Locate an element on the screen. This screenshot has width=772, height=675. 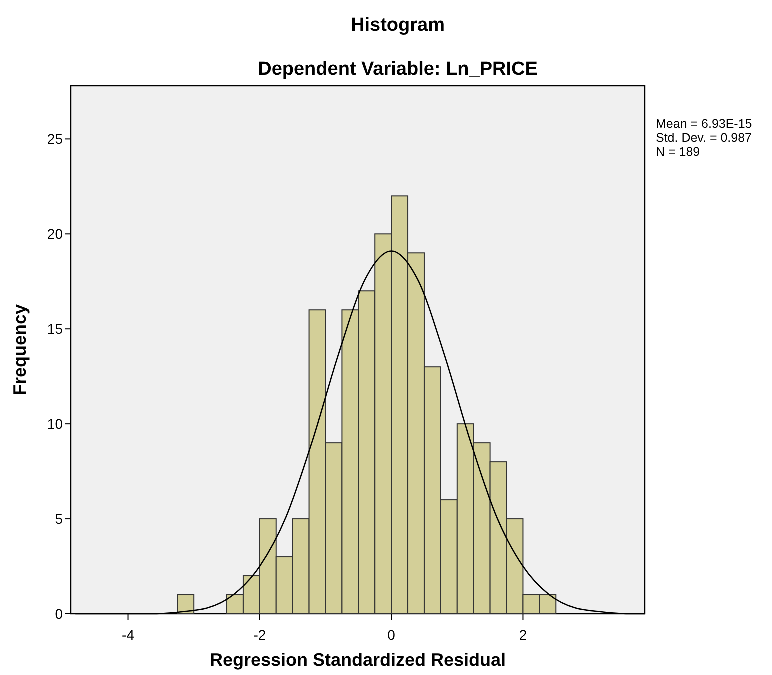
y-tick-label: 5 is located at coordinates (59, 519).